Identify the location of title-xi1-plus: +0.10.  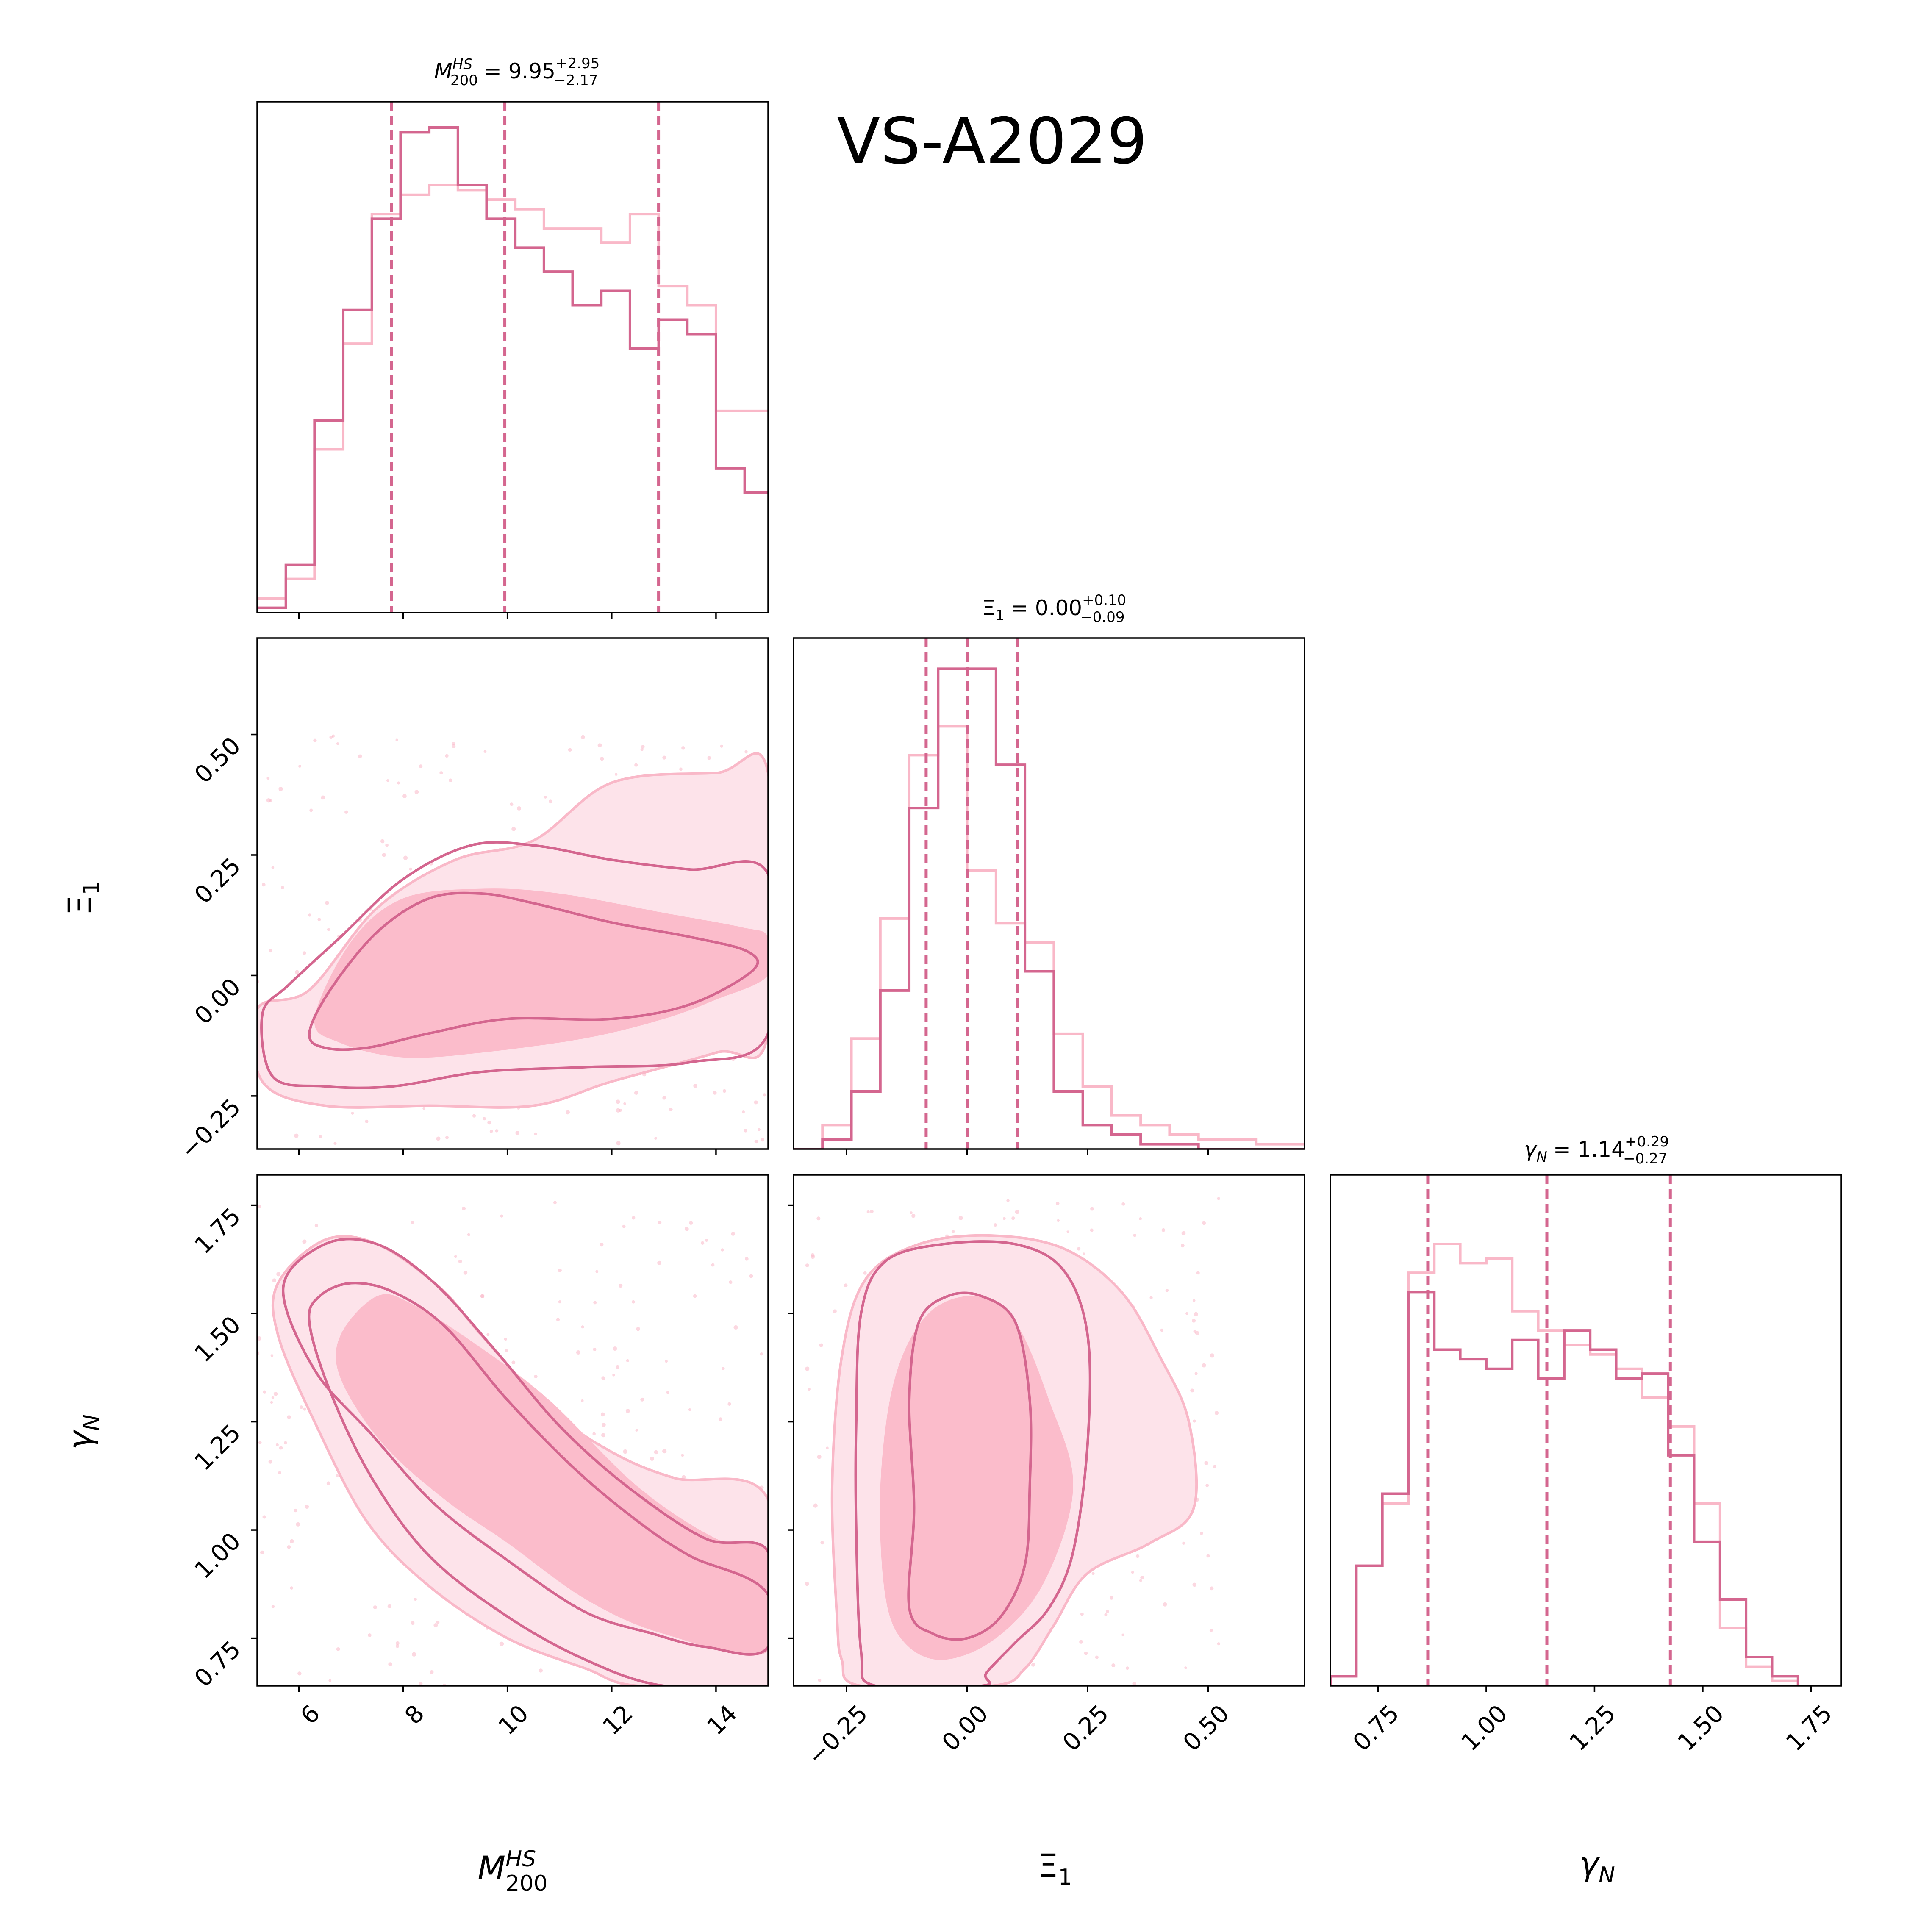
(1104, 600).